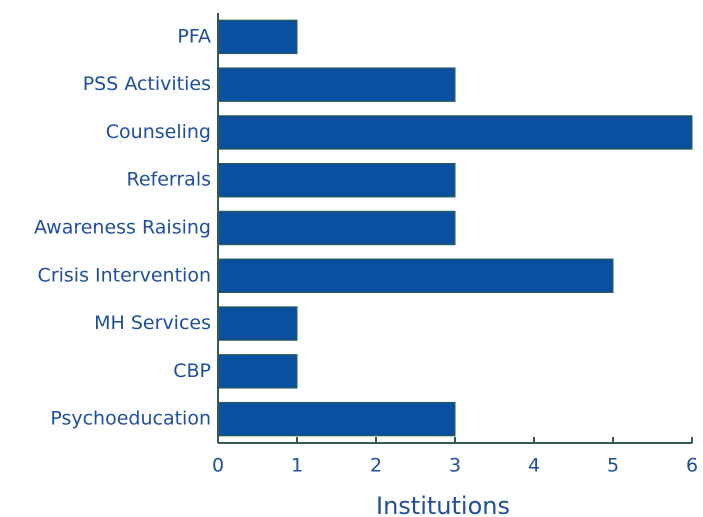 Image resolution: width=703 pixels, height=517 pixels. What do you see at coordinates (613, 466) in the screenshot?
I see `x-tick-label: 5` at bounding box center [613, 466].